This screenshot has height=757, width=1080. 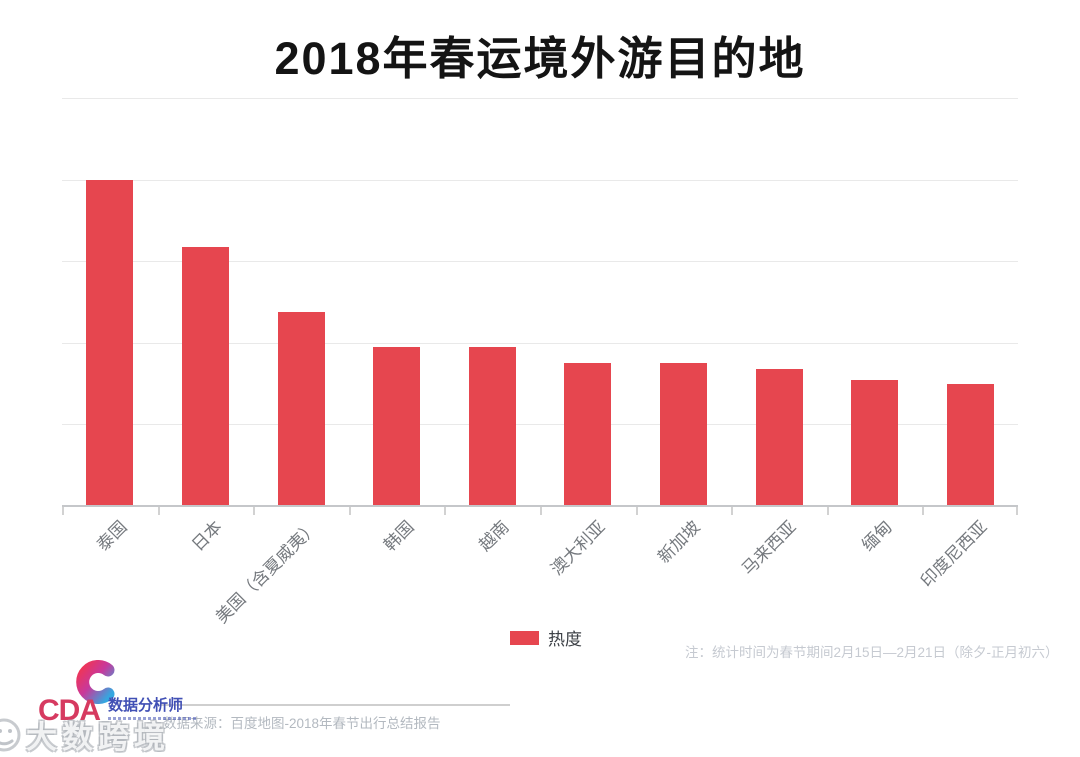 What do you see at coordinates (112, 536) in the screenshot?
I see `x-axis-label: 泰国` at bounding box center [112, 536].